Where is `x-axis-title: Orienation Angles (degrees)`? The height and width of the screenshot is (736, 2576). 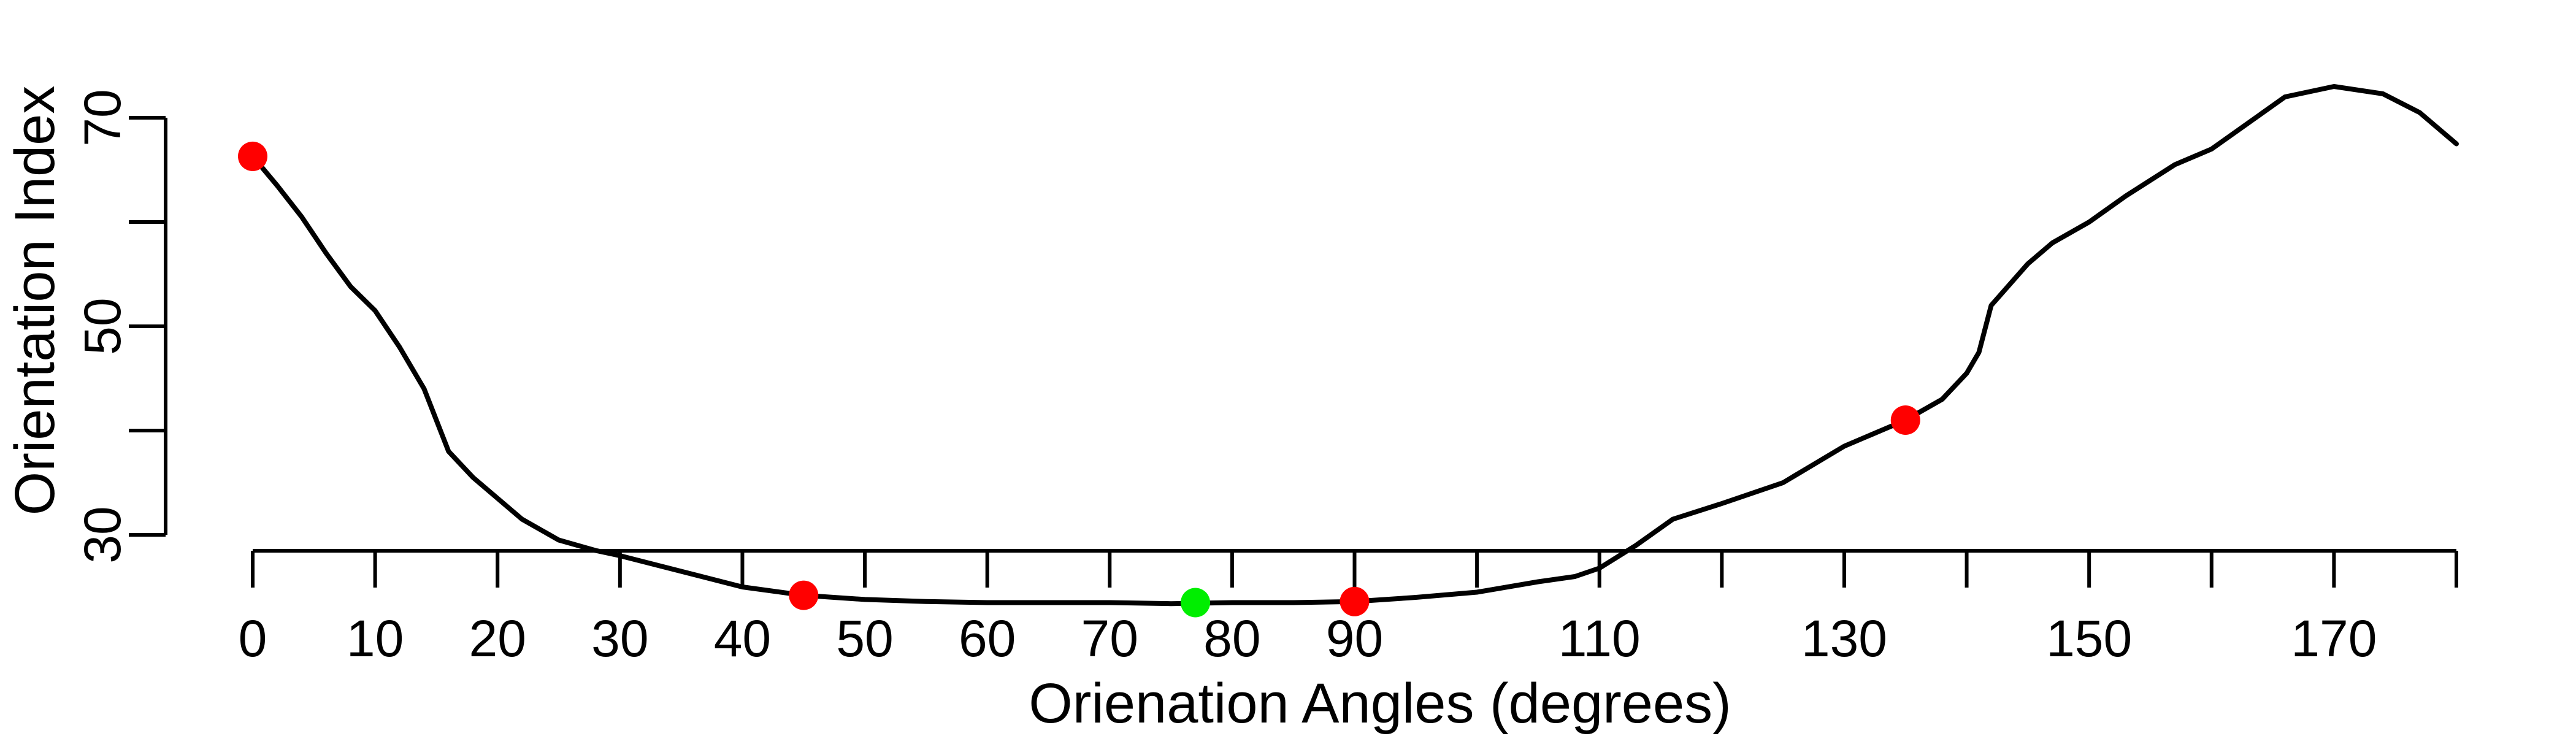
x-axis-title: Orienation Angles (degrees) is located at coordinates (1380, 703).